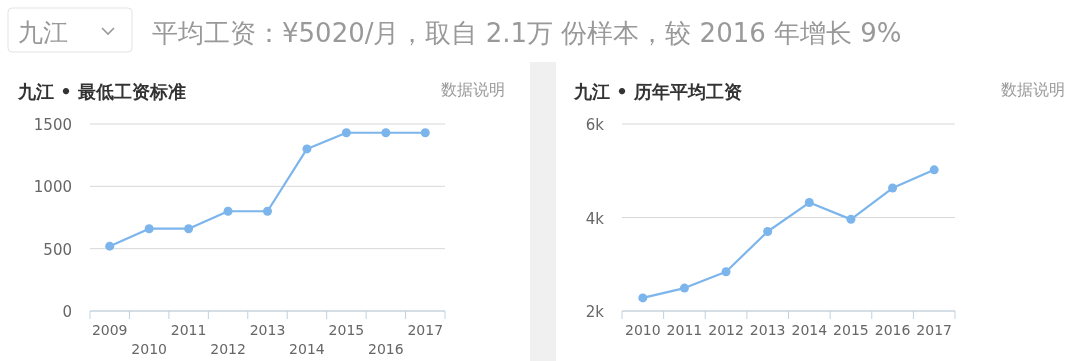  Describe the element at coordinates (52, 125) in the screenshot. I see `y-tick-label: 1500` at that location.